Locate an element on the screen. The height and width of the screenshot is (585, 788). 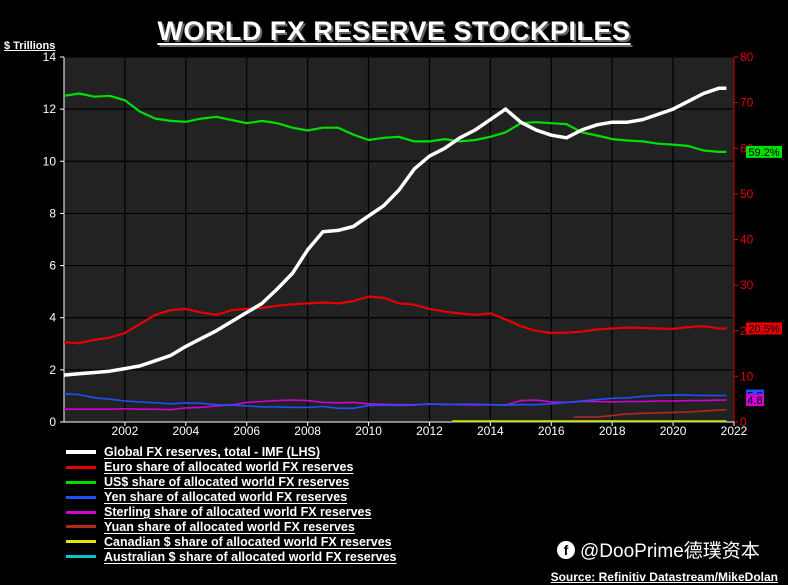
series-line-us is located at coordinates (395, 122).